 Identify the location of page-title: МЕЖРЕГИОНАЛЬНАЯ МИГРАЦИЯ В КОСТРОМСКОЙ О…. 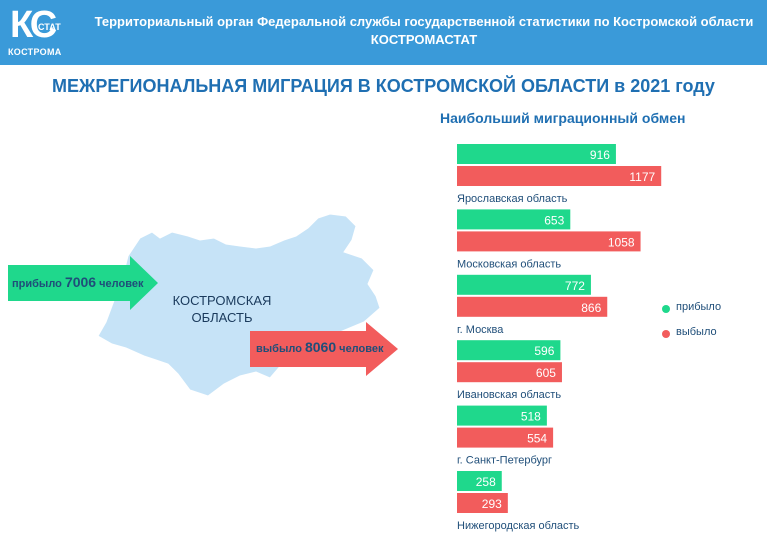
(383, 86).